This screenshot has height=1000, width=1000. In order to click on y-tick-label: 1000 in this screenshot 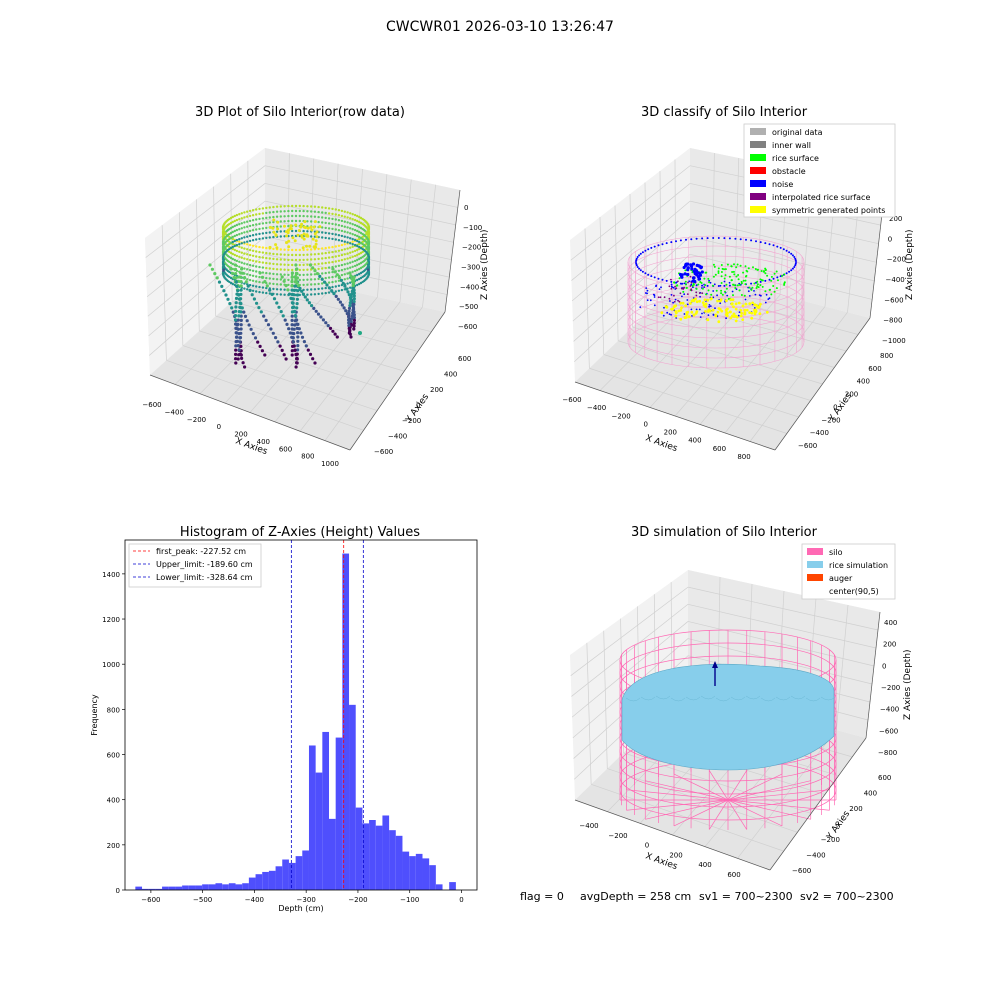, I will do `click(111, 665)`.